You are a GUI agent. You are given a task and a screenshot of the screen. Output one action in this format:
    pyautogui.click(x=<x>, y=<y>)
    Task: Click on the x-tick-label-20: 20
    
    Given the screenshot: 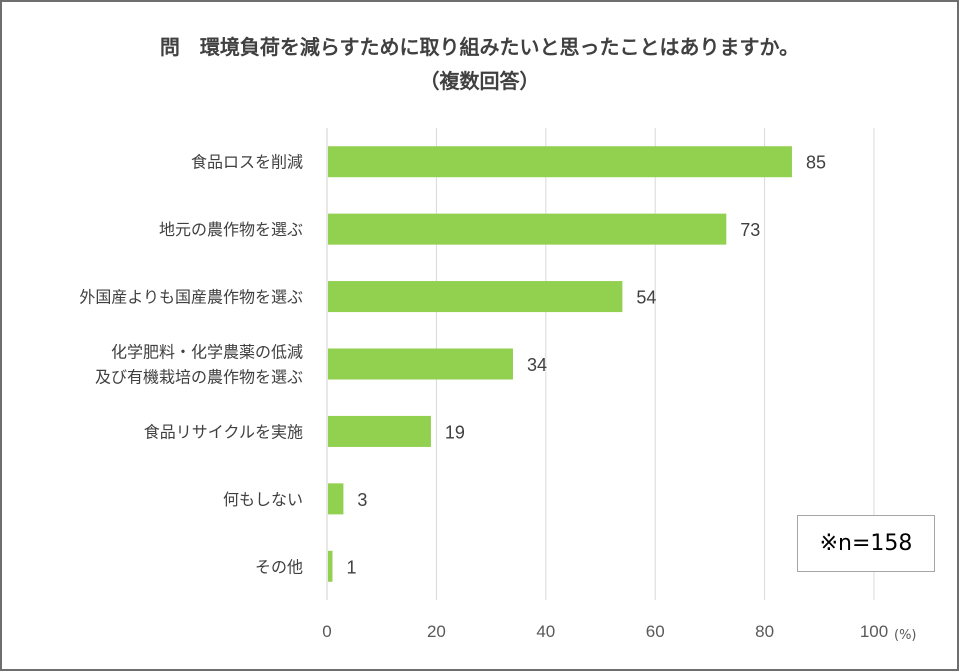 What is the action you would take?
    pyautogui.click(x=436, y=631)
    